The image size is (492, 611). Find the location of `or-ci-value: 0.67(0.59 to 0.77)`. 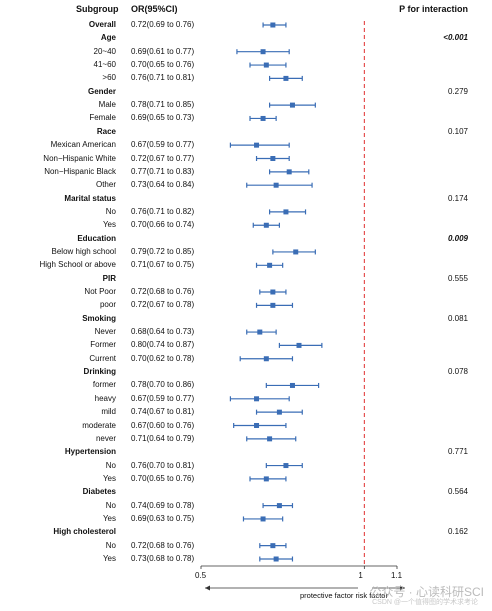

or-ci-value: 0.67(0.59 to 0.77) is located at coordinates (163, 398).